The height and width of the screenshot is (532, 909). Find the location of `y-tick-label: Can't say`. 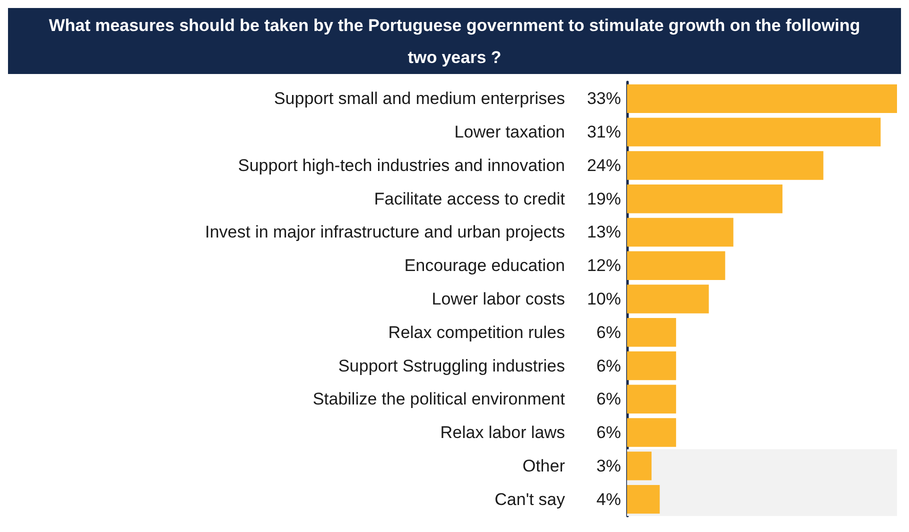

y-tick-label: Can't say is located at coordinates (530, 499).